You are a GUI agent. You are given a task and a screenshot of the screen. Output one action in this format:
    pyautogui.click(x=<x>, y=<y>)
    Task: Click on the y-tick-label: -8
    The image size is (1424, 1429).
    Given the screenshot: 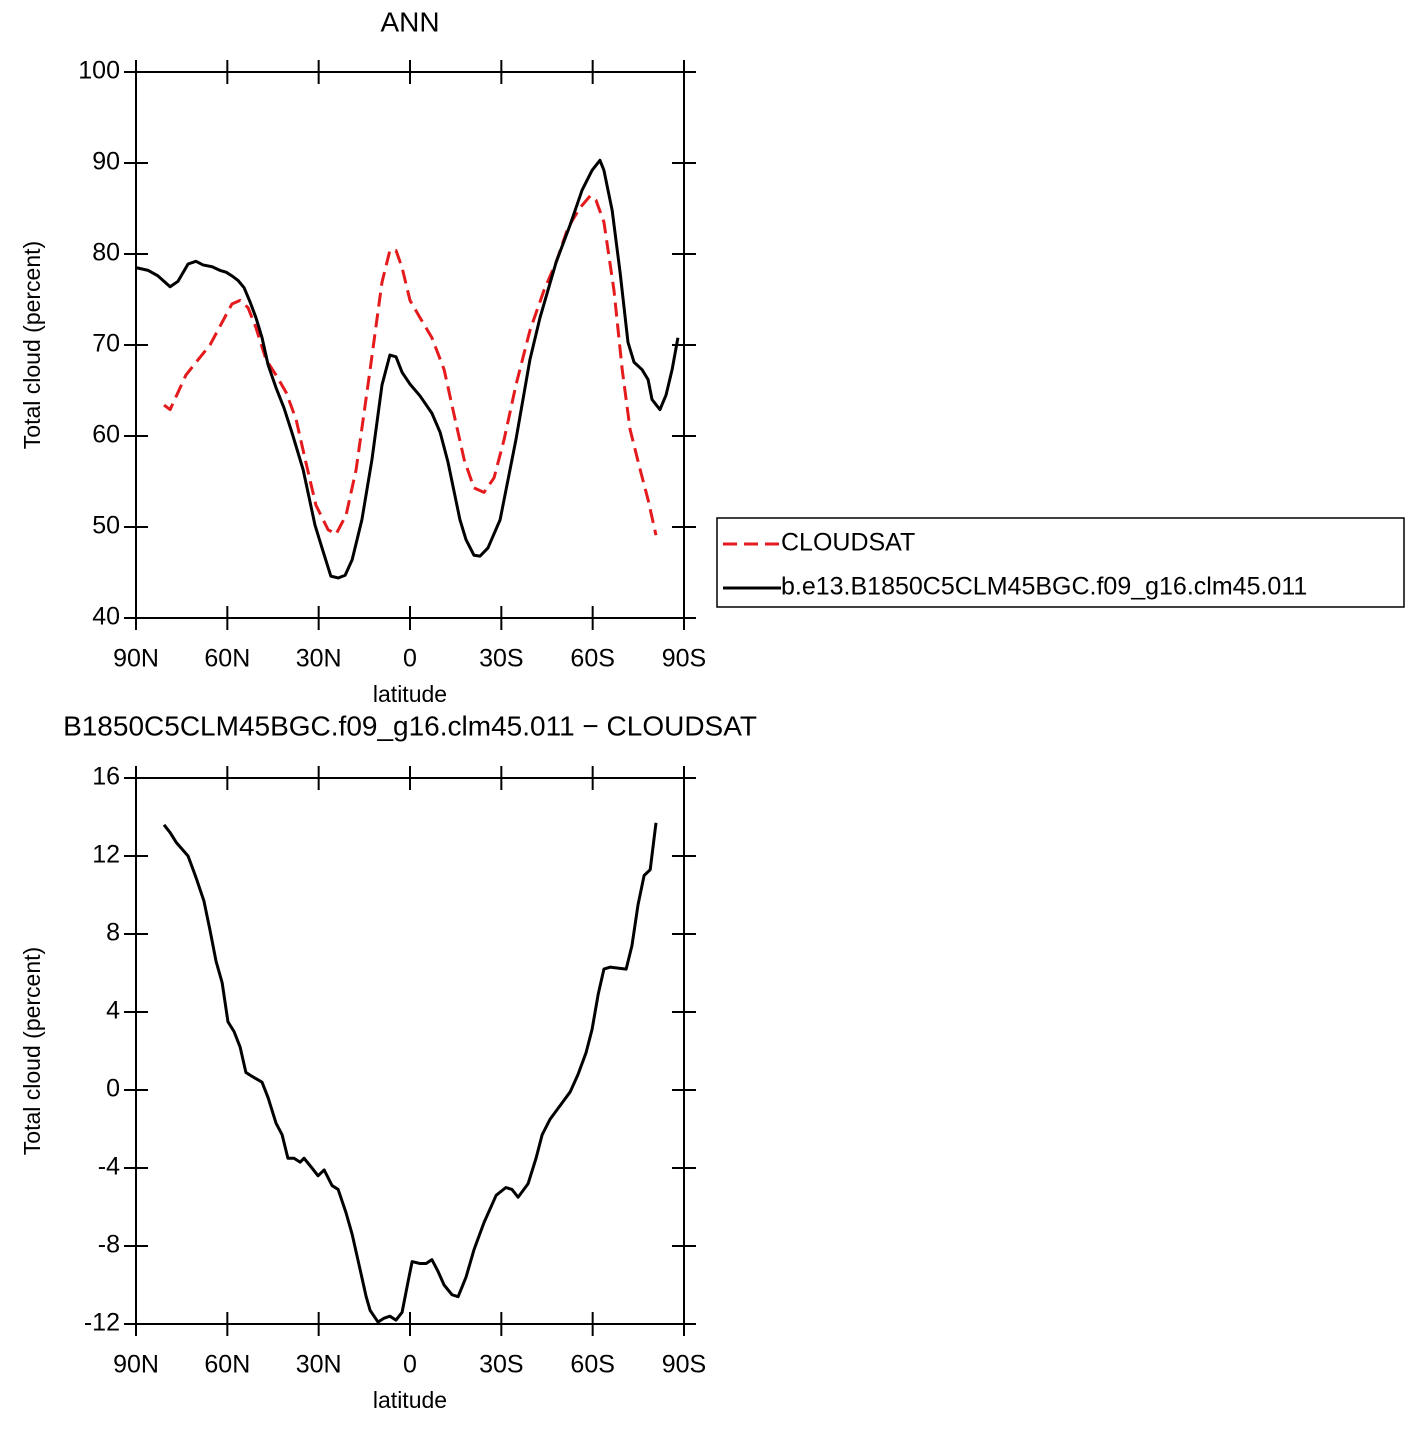 What is the action you would take?
    pyautogui.click(x=109, y=1245)
    